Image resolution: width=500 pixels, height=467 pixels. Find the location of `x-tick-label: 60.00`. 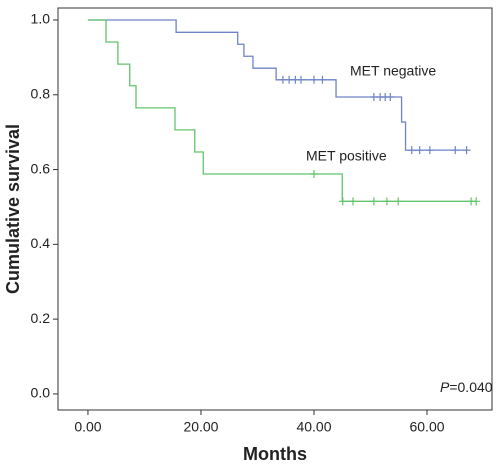

x-tick-label: 60.00 is located at coordinates (426, 427).